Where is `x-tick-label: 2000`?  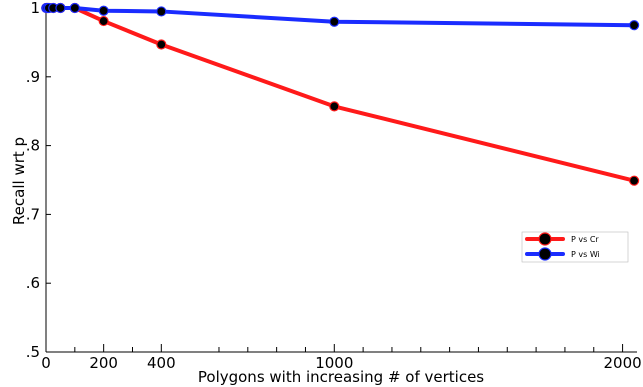
x-tick-label: 2000 is located at coordinates (622, 363).